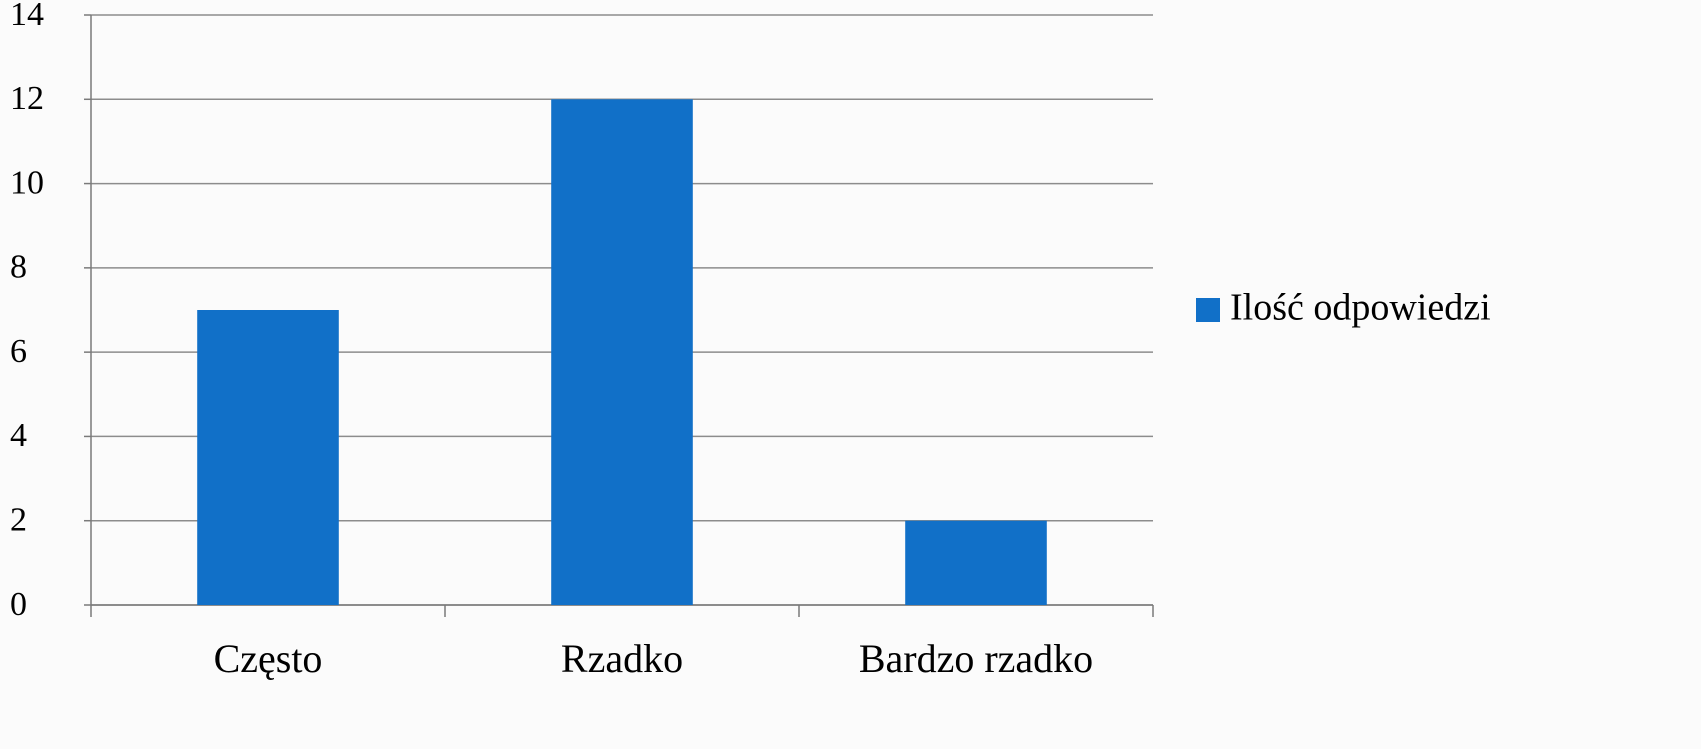 This screenshot has height=749, width=1701. What do you see at coordinates (976, 658) in the screenshot?
I see `x-tick-label: Bardzo rzadko` at bounding box center [976, 658].